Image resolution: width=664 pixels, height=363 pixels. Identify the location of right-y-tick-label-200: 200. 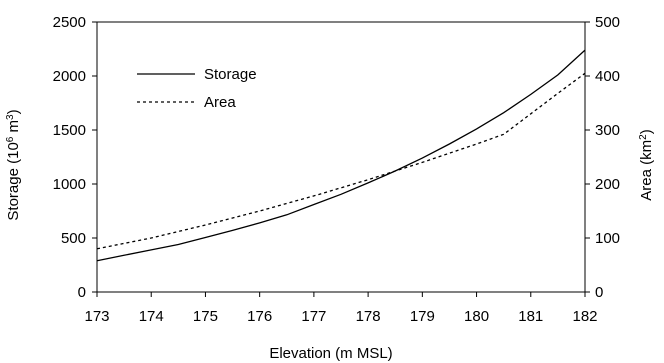
(607, 184).